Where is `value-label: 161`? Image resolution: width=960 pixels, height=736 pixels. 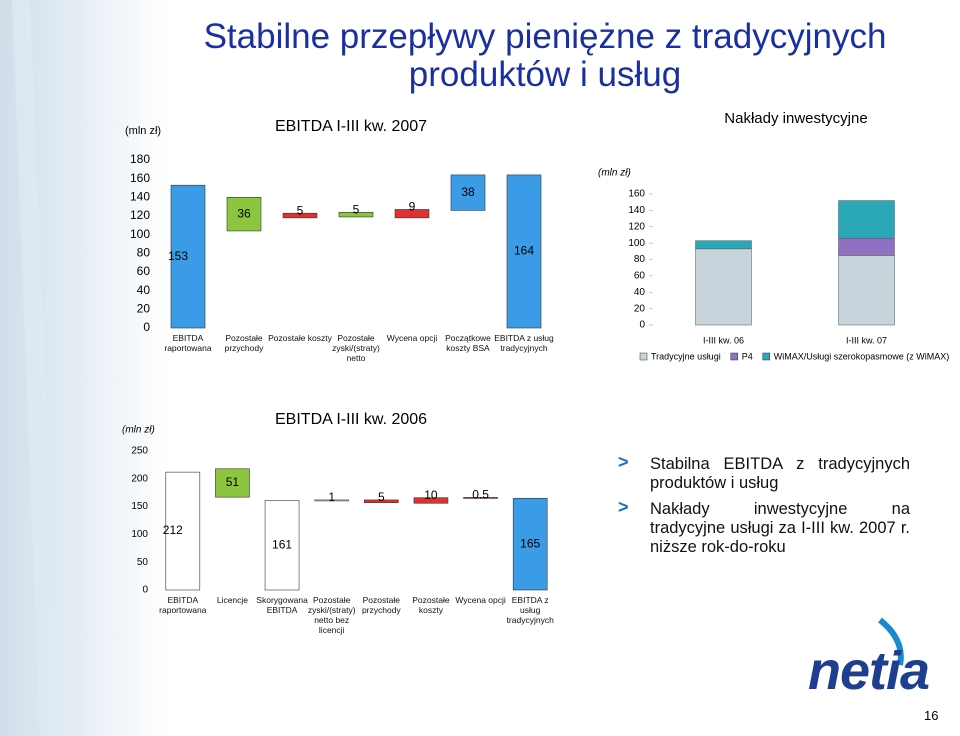 value-label: 161 is located at coordinates (282, 544).